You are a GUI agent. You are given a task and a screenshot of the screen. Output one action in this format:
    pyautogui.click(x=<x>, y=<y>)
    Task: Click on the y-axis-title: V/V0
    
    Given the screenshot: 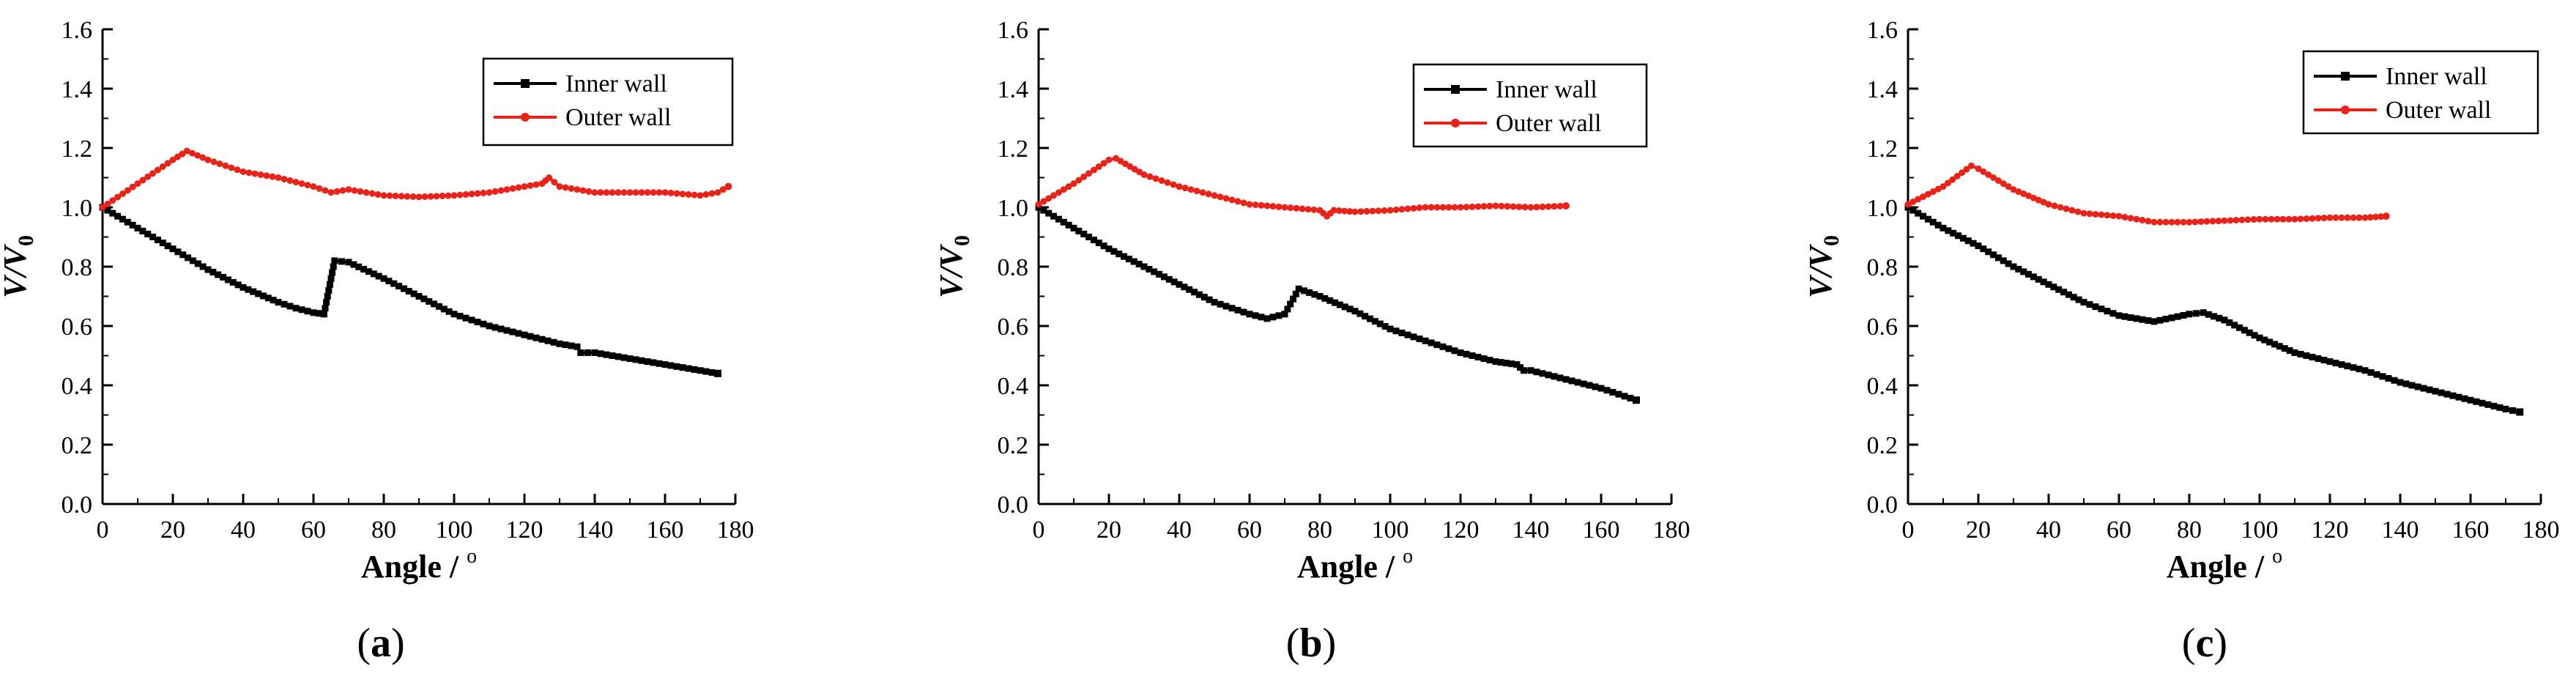 What is the action you would take?
    pyautogui.click(x=1823, y=266)
    